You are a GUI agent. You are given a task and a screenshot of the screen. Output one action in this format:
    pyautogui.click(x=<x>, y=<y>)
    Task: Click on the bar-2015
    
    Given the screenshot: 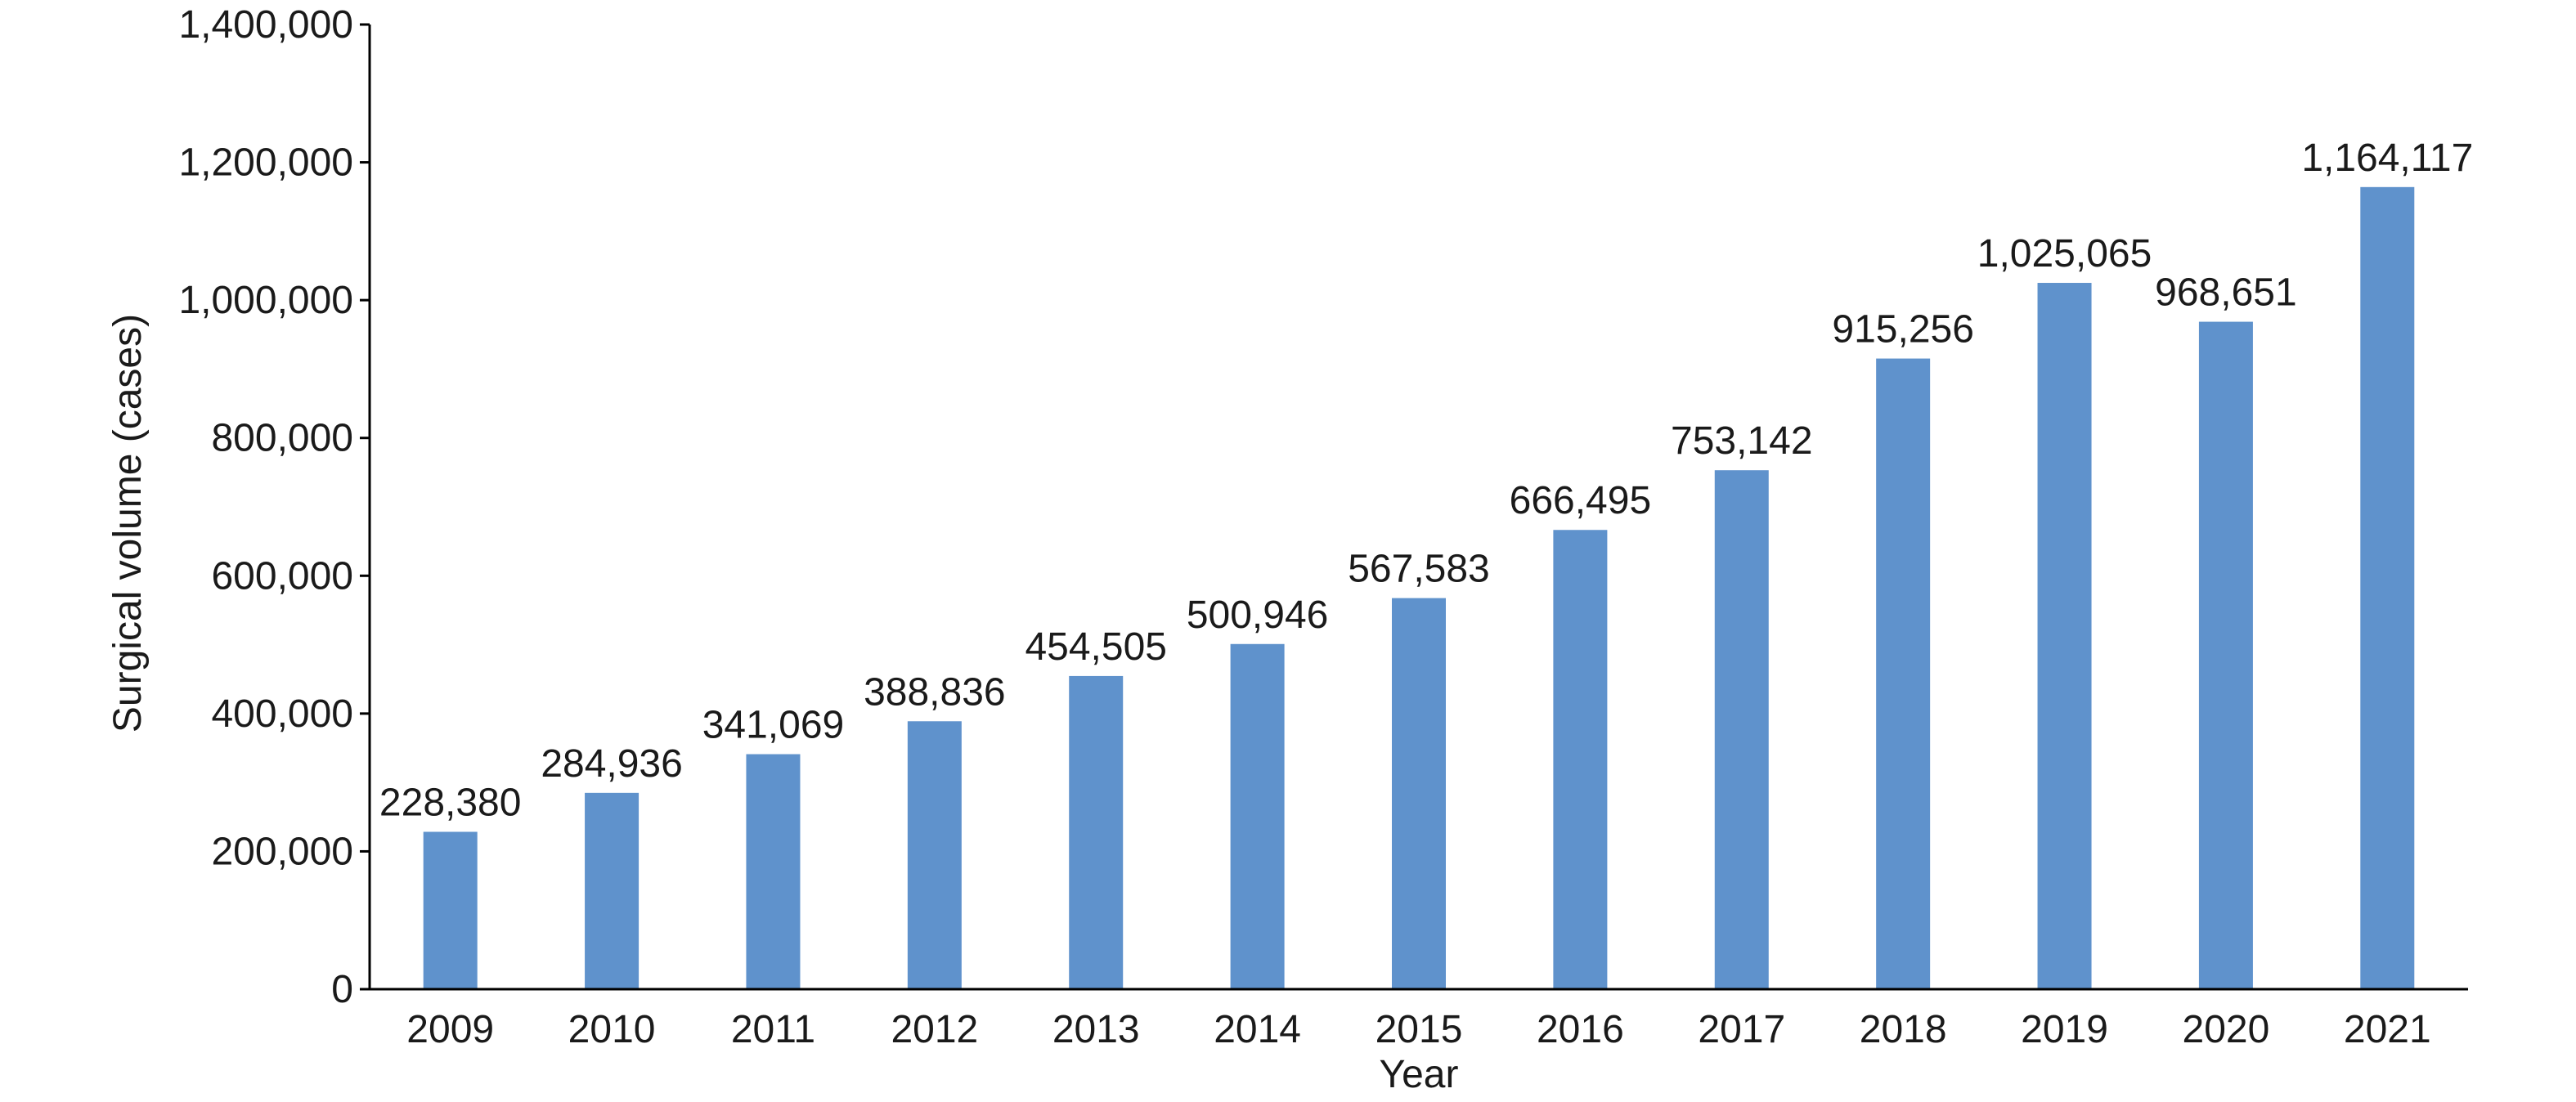 What is the action you would take?
    pyautogui.click(x=1419, y=793)
    